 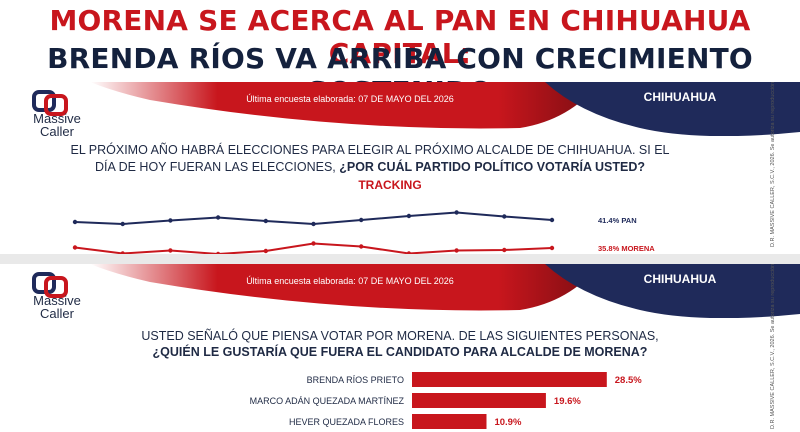 What do you see at coordinates (628, 380) in the screenshot?
I see `bar-value-label: 28.5%` at bounding box center [628, 380].